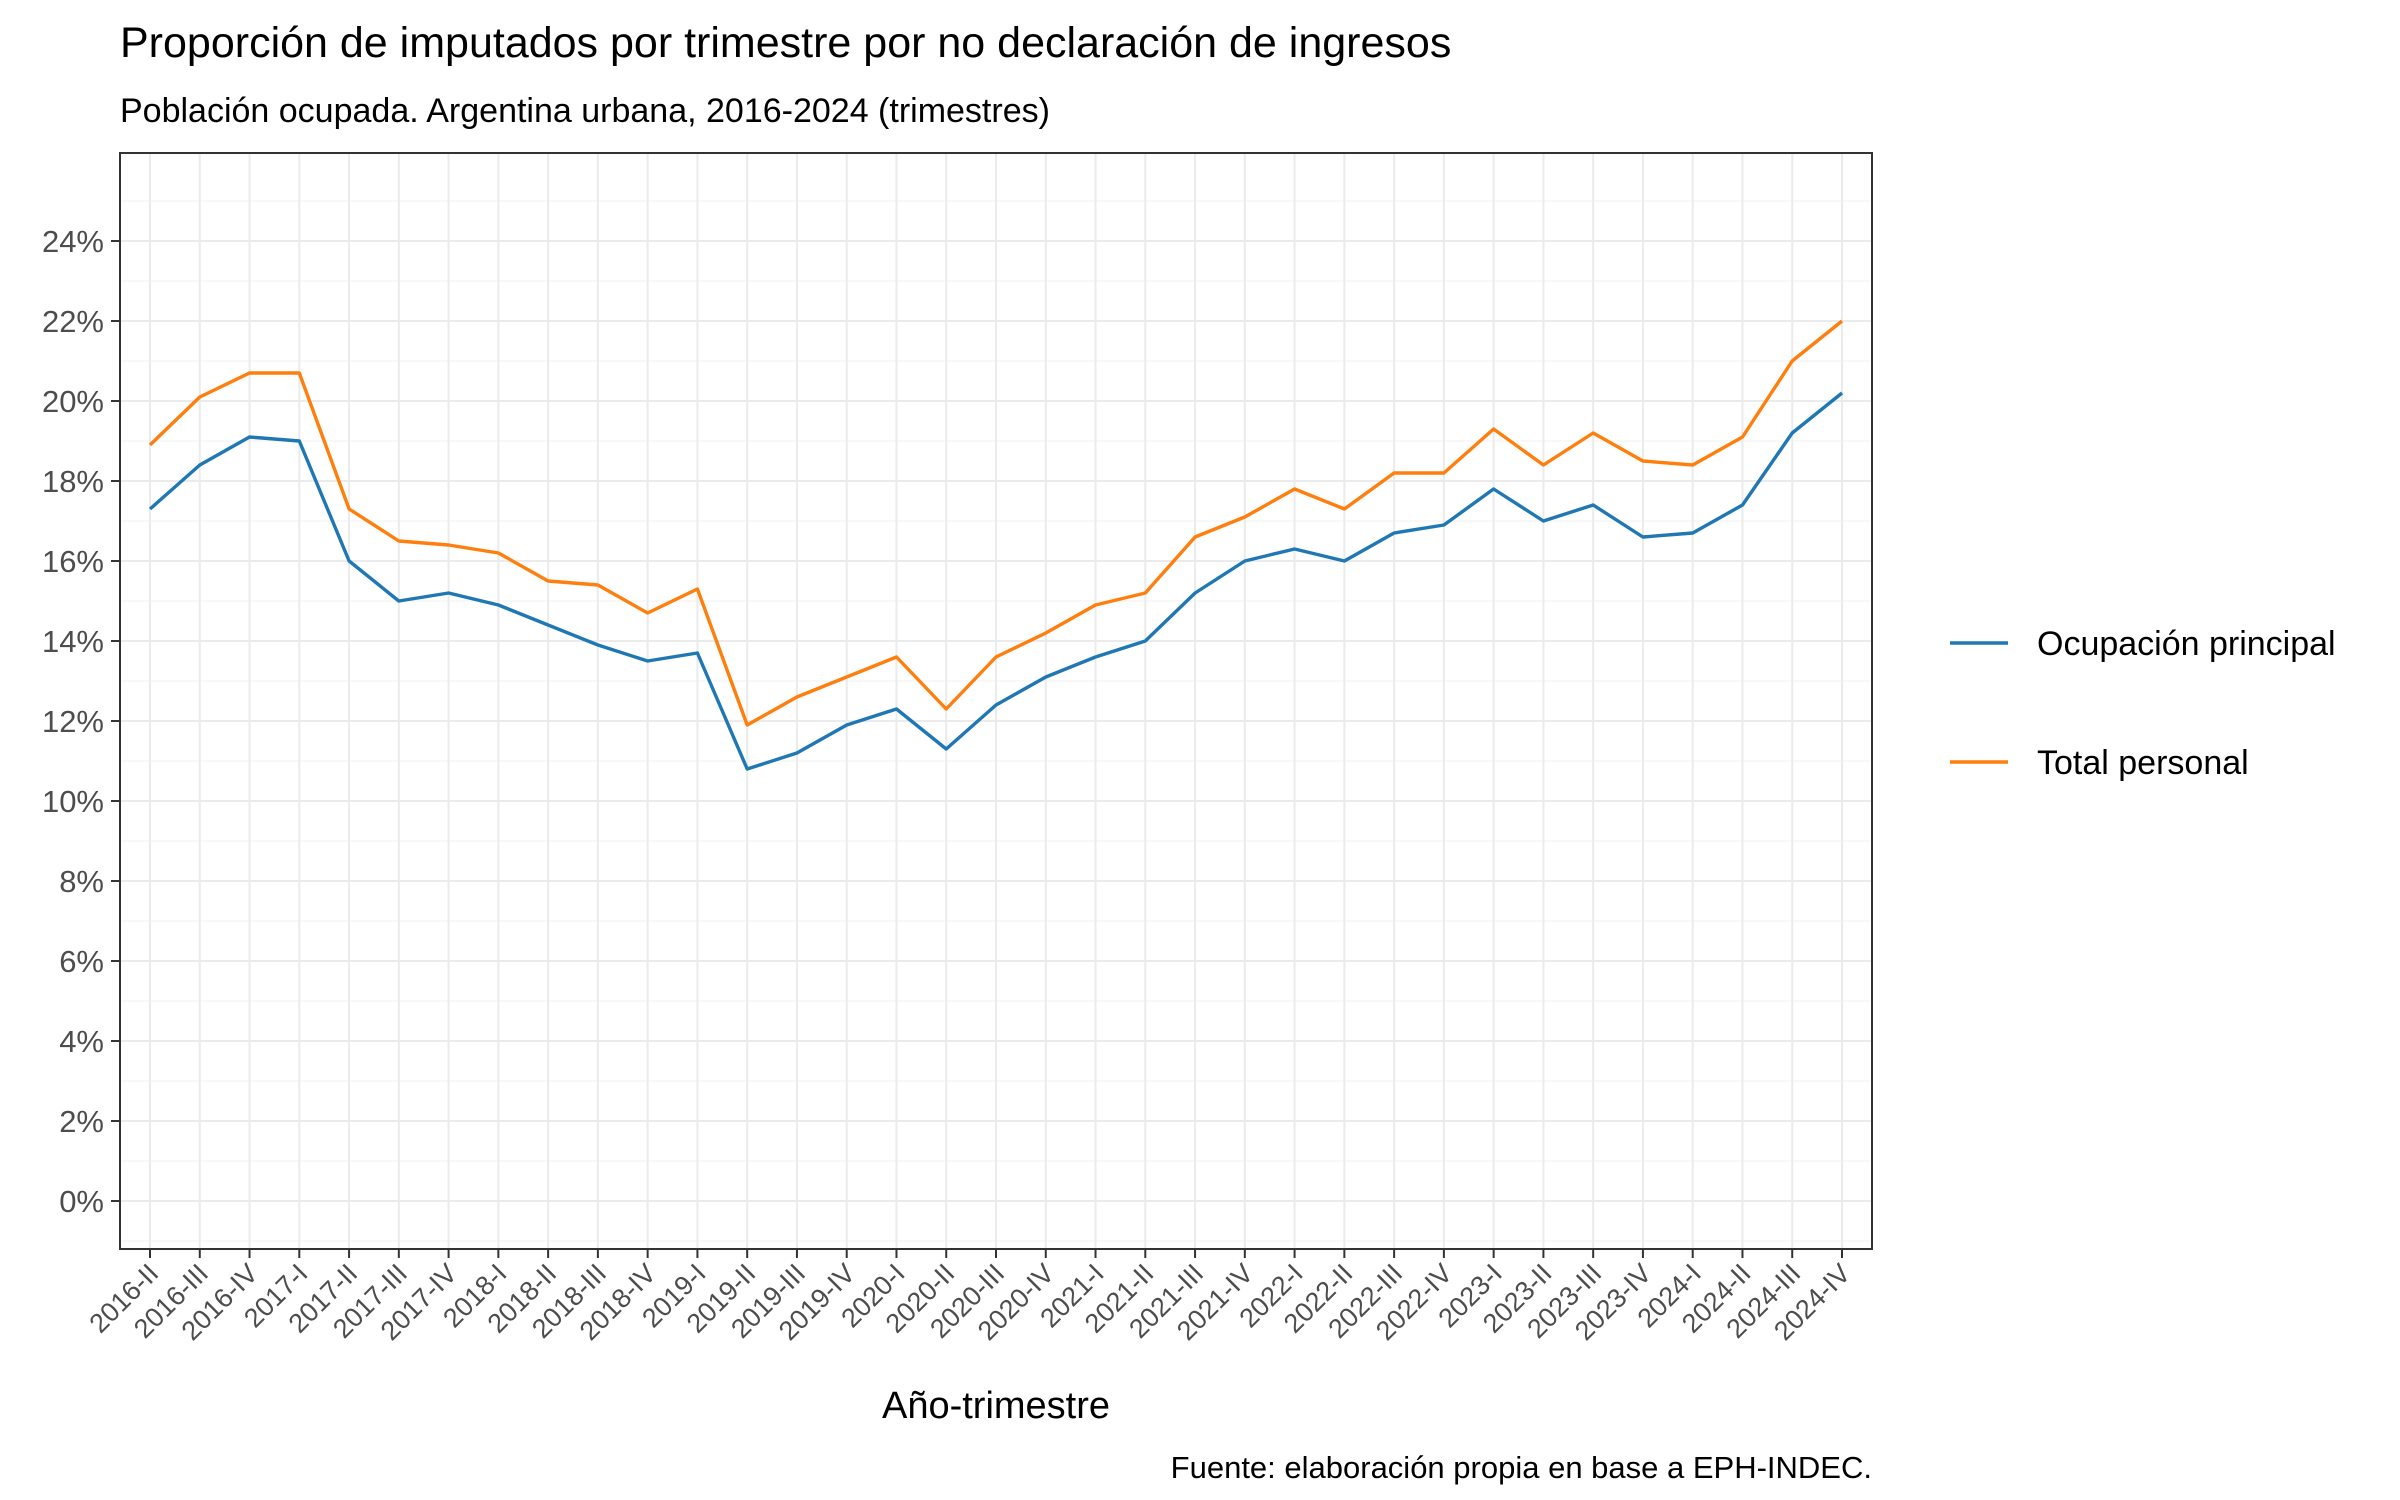  I want to click on y-tick-label: 2%, so click(81, 1121).